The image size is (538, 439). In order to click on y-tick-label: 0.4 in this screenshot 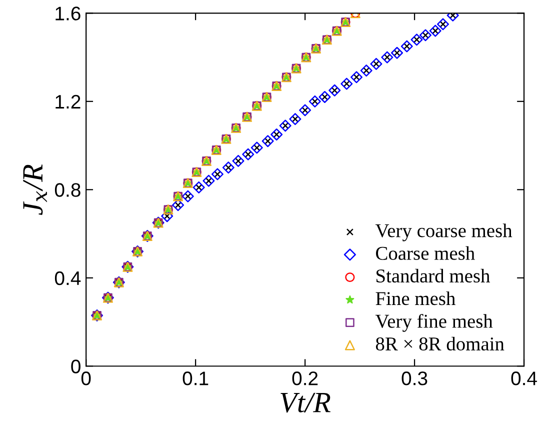, I will do `click(67, 278)`.